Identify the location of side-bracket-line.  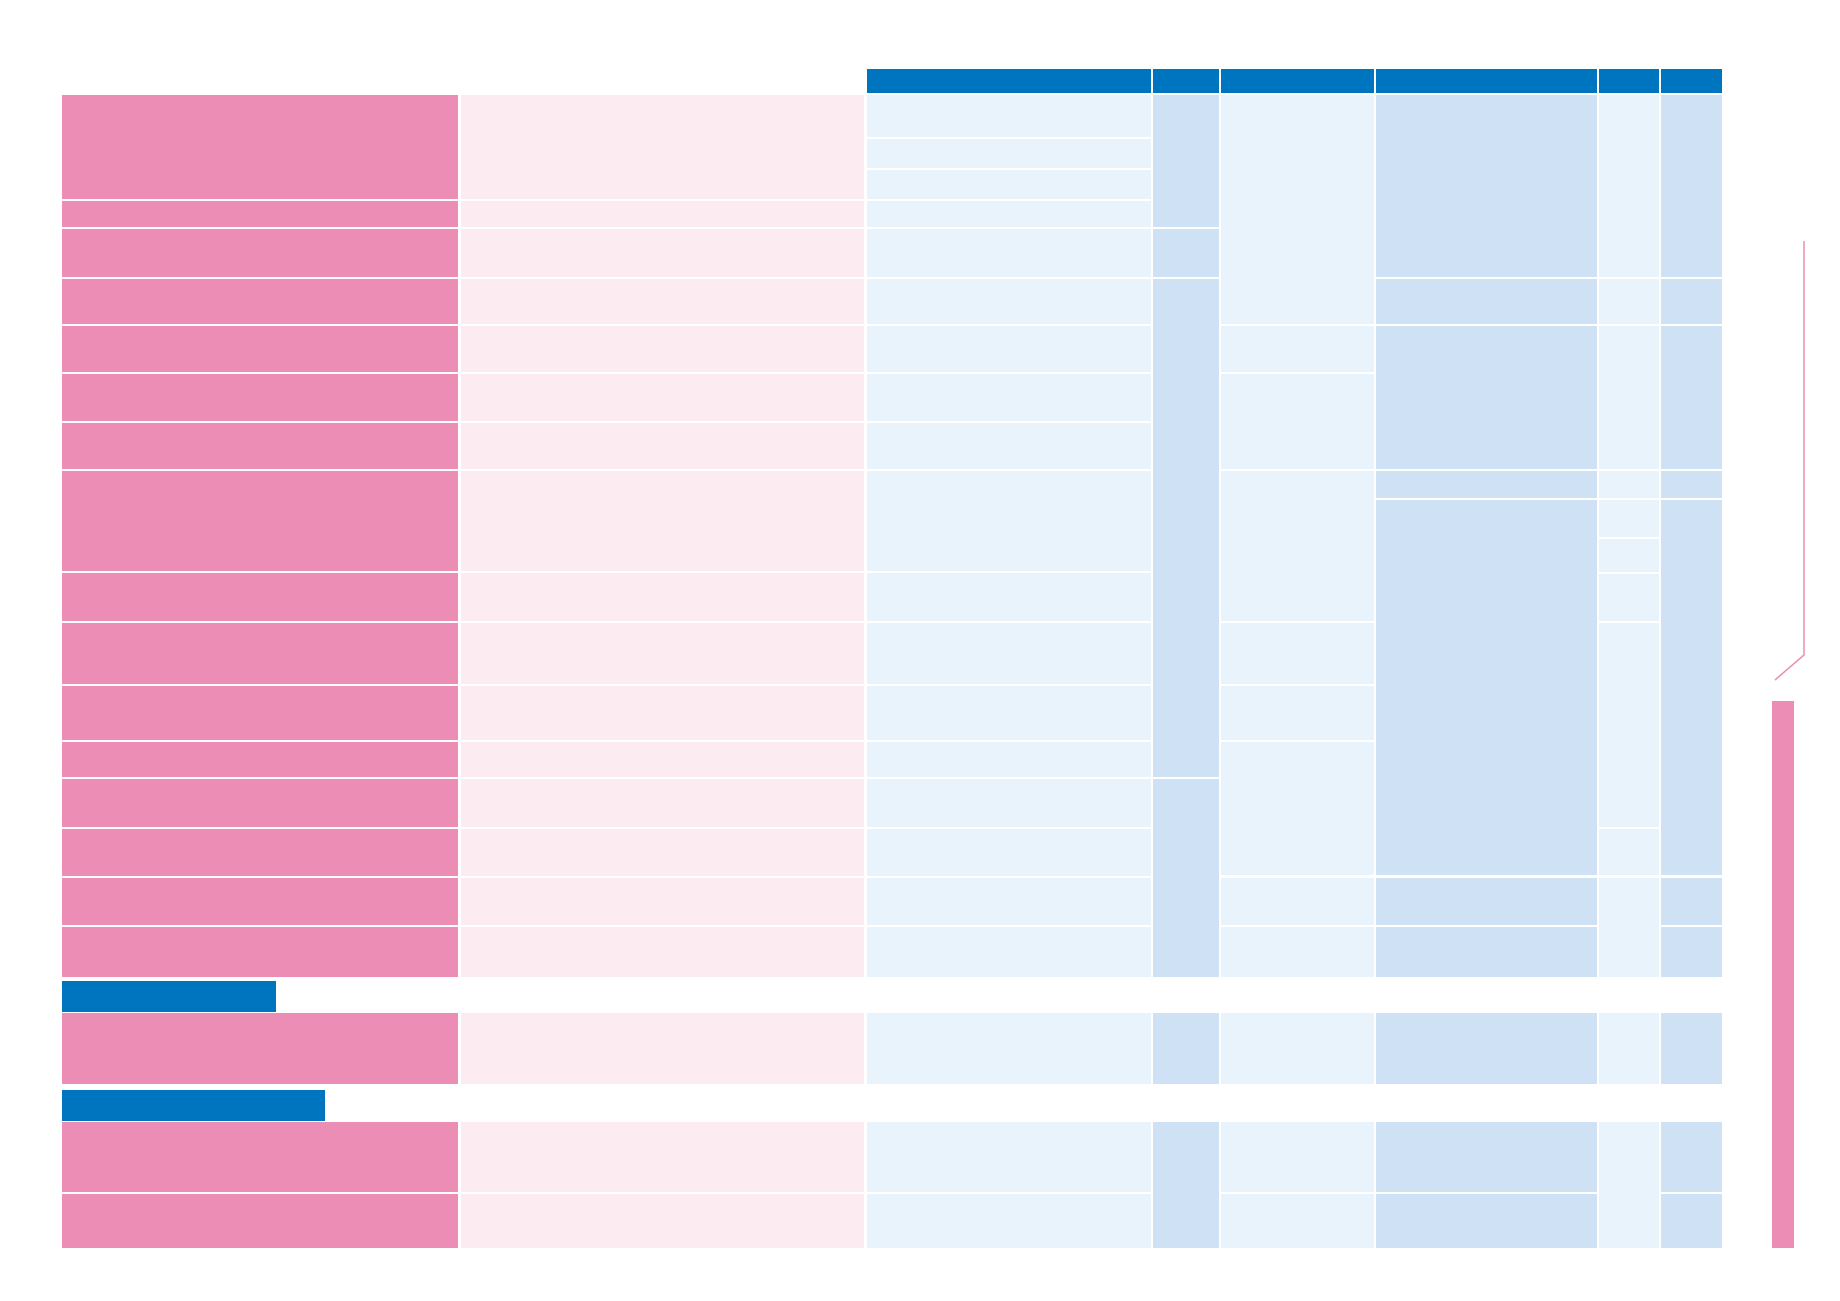
(1789, 461).